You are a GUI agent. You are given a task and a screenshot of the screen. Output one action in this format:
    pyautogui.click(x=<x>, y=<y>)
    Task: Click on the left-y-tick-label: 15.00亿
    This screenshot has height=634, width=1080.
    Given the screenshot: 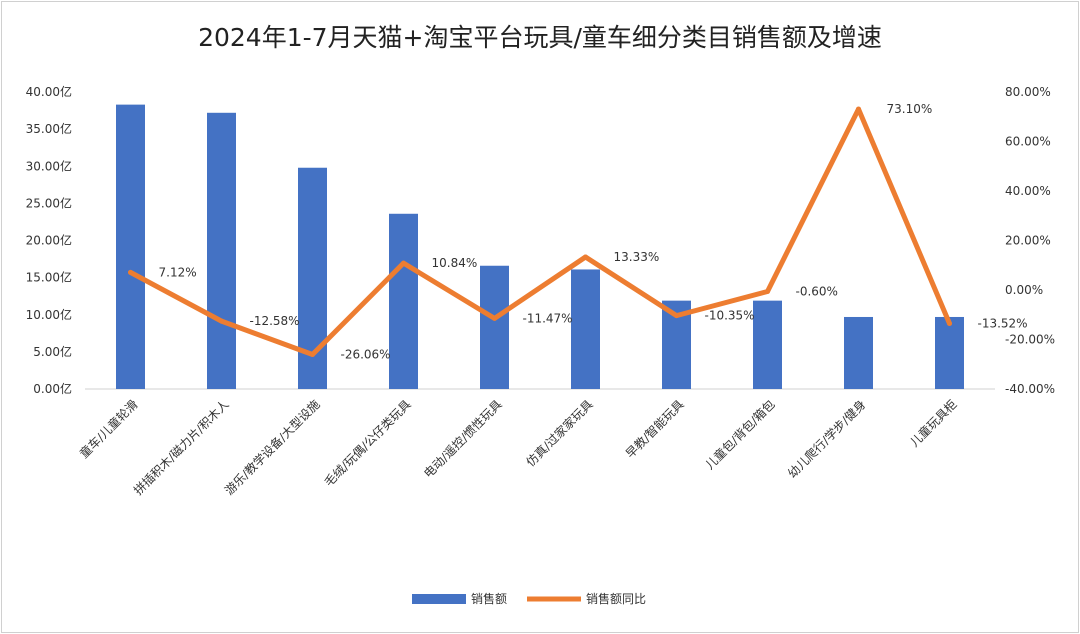 What is the action you would take?
    pyautogui.click(x=49, y=277)
    